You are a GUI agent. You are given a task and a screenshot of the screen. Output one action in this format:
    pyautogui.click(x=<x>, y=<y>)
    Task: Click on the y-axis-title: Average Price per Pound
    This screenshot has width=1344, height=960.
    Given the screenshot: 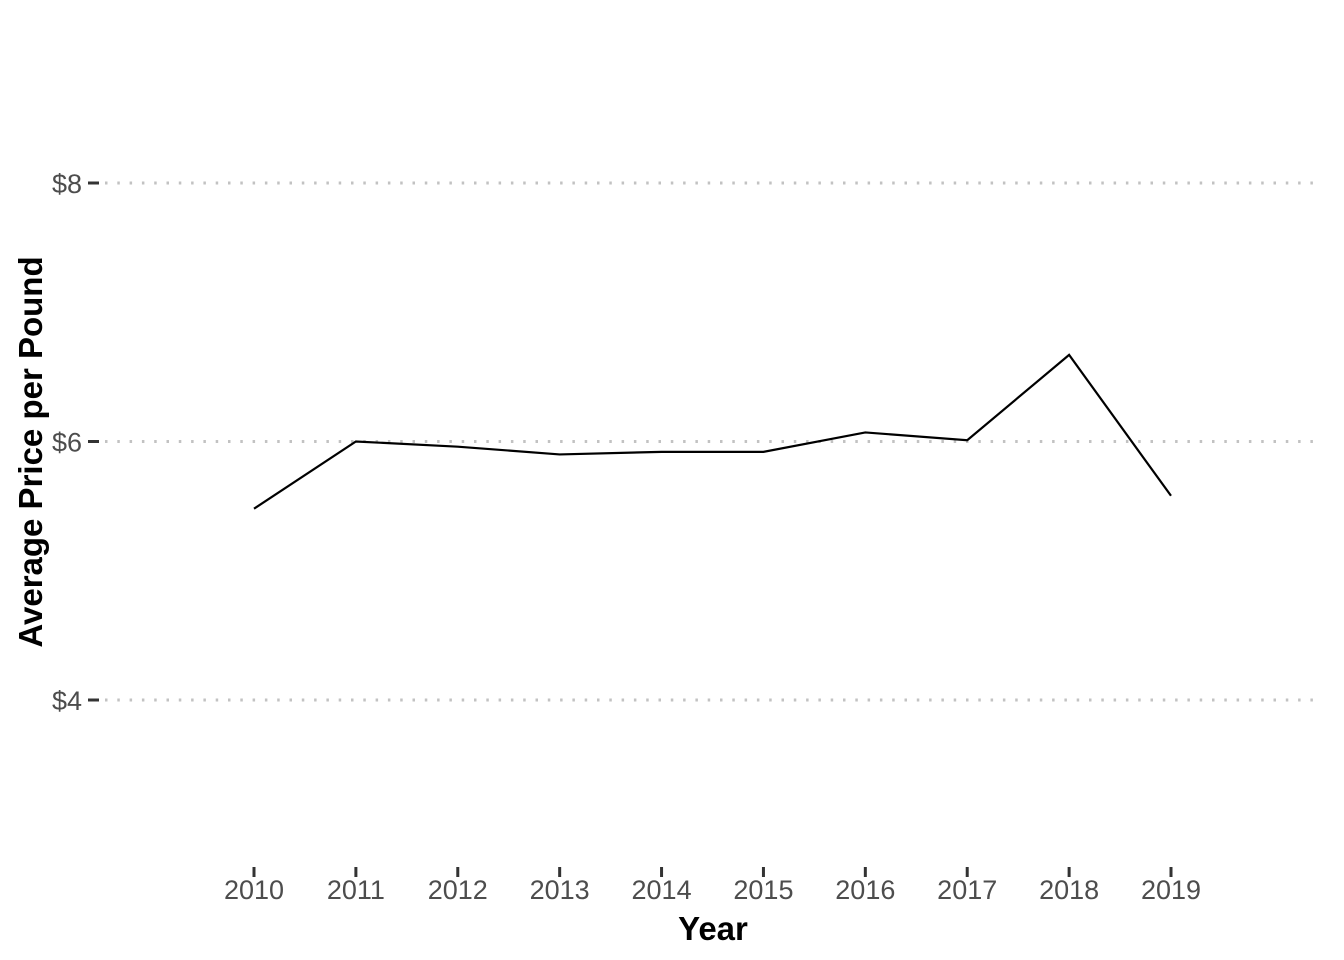 What is the action you would take?
    pyautogui.click(x=30, y=451)
    